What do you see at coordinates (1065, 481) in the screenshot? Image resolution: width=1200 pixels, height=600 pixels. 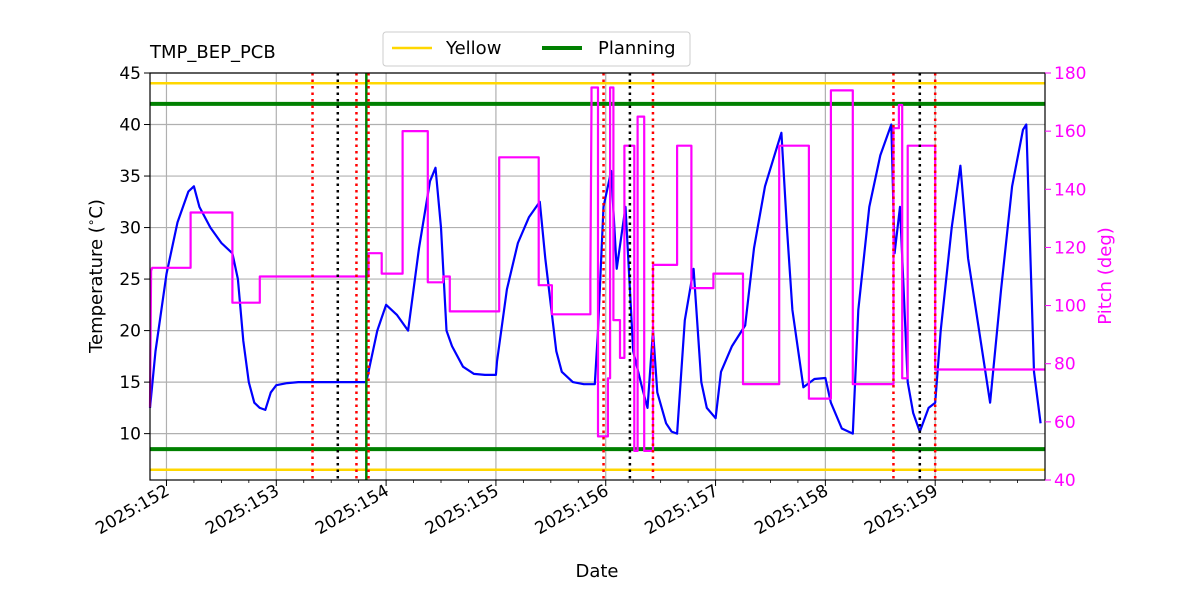 I see `y2-tick-label: 40` at bounding box center [1065, 481].